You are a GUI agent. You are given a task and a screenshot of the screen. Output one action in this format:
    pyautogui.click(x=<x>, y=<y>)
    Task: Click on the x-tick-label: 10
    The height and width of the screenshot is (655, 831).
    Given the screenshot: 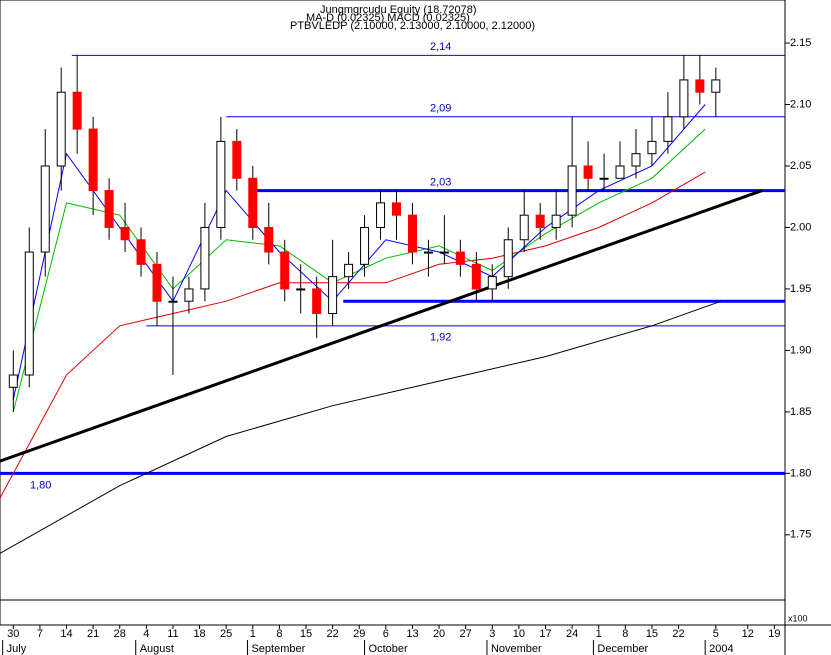 What is the action you would take?
    pyautogui.click(x=519, y=634)
    